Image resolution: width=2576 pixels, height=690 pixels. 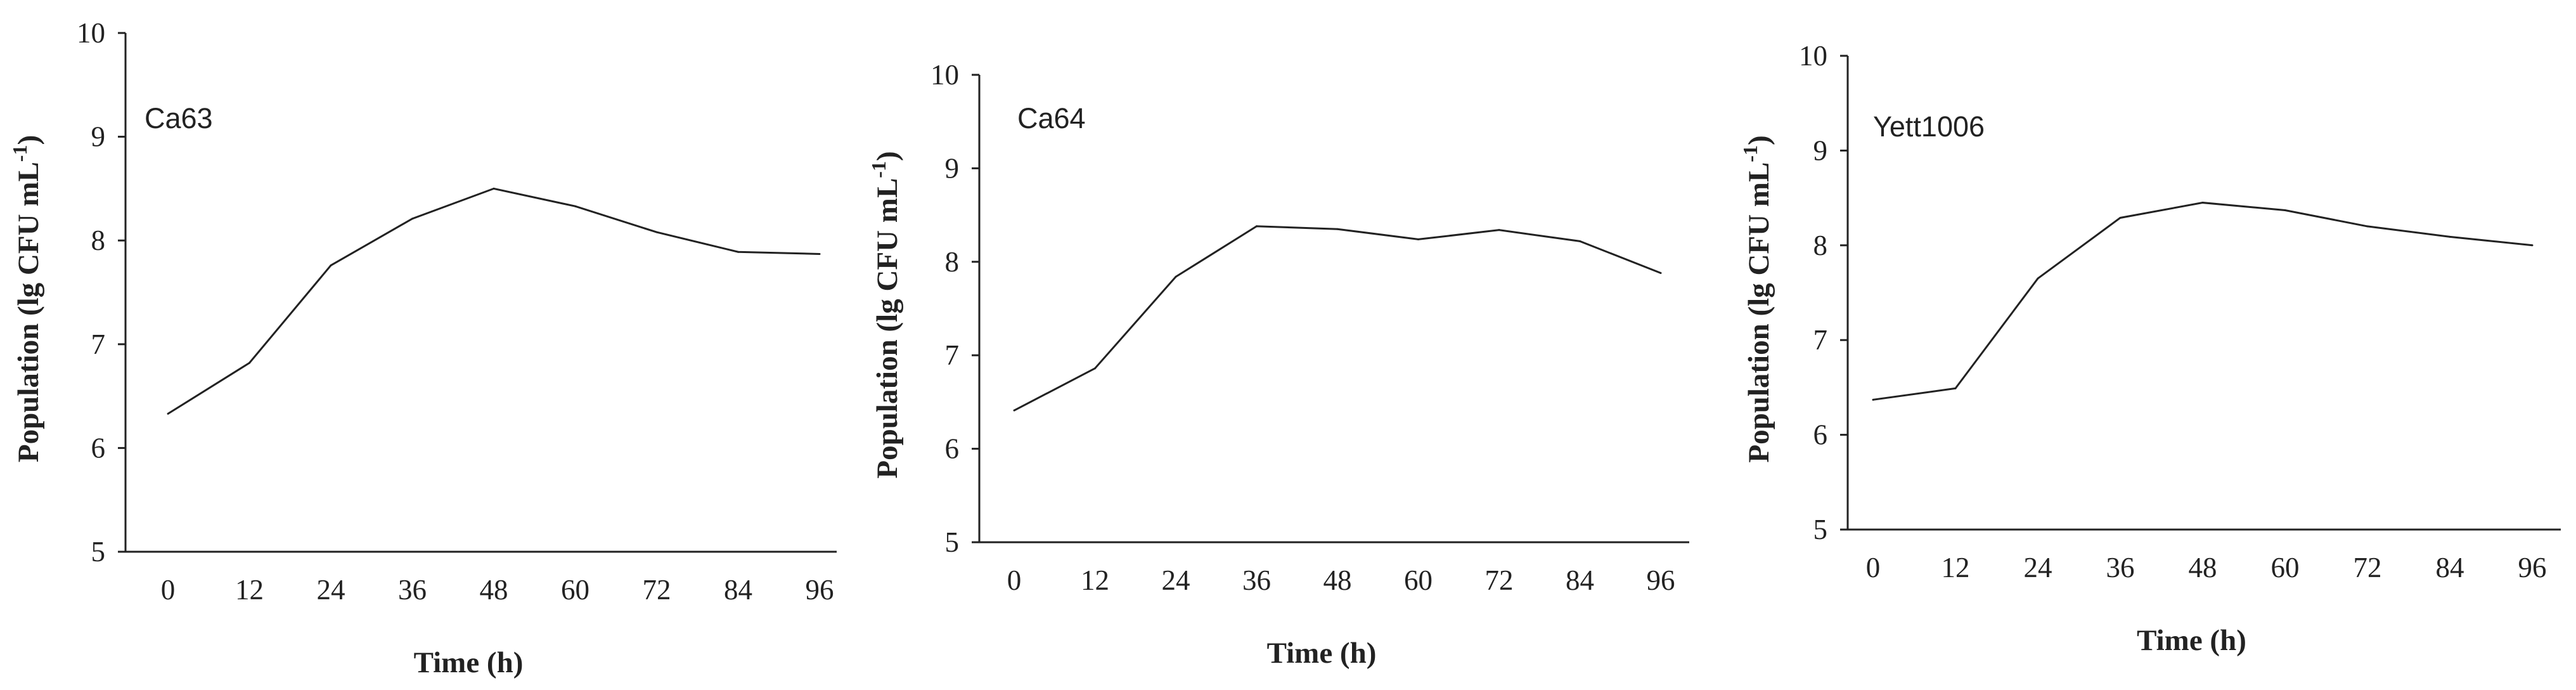 What do you see at coordinates (1929, 126) in the screenshot?
I see `panel-annotation: Yett1006` at bounding box center [1929, 126].